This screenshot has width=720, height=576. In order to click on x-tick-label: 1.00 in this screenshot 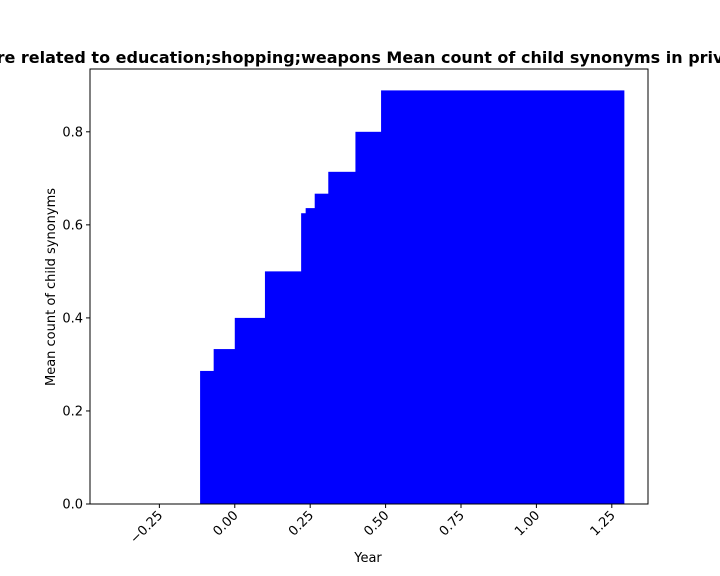, I will do `click(527, 523)`.